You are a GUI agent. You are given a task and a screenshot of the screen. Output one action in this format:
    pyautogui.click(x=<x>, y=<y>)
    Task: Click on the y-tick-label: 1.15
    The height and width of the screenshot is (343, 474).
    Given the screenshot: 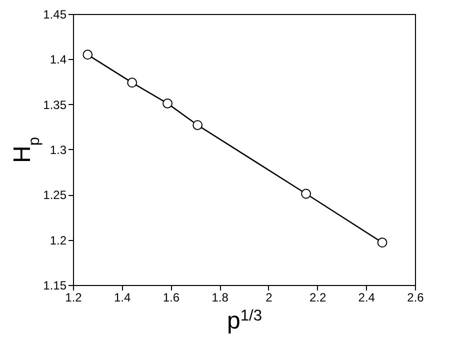 What is the action you would take?
    pyautogui.click(x=55, y=285)
    